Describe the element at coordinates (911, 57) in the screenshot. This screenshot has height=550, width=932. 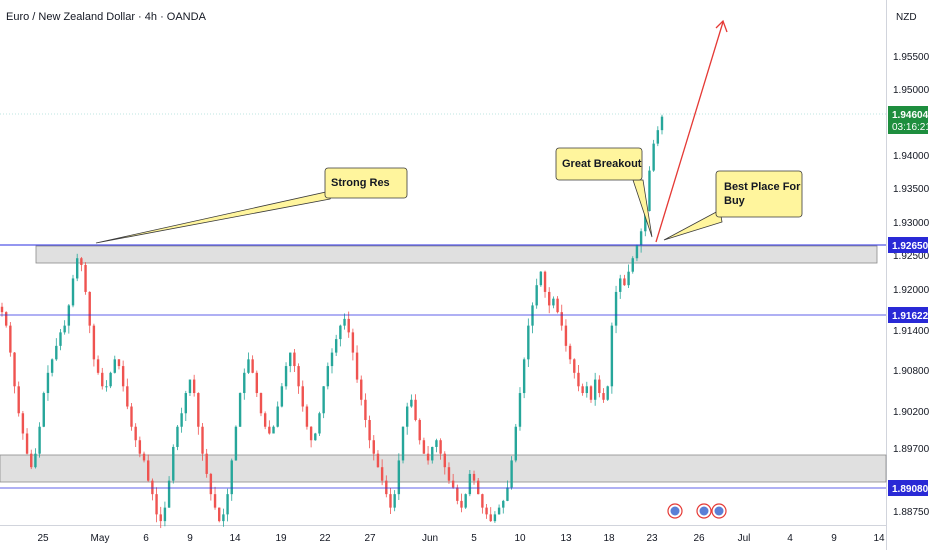
I see `price-tick-label: 1.95500` at that location.